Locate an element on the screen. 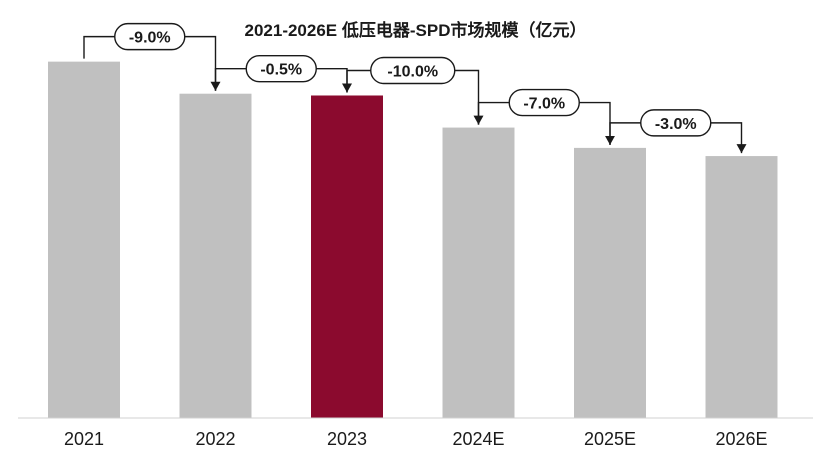 The width and height of the screenshot is (831, 454). growth-label-2: -0.5% is located at coordinates (281, 70).